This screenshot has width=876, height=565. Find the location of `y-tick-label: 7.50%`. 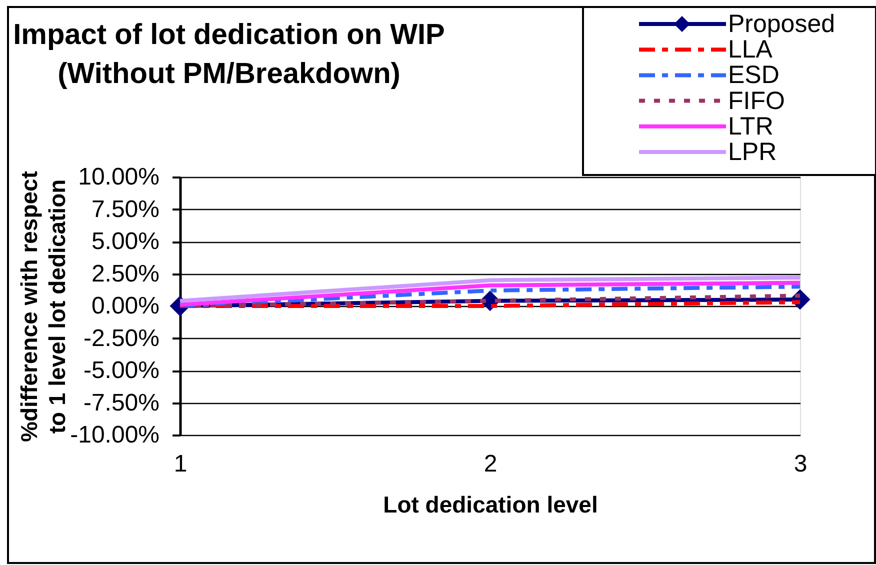

y-tick-label: 7.50% is located at coordinates (125, 209).